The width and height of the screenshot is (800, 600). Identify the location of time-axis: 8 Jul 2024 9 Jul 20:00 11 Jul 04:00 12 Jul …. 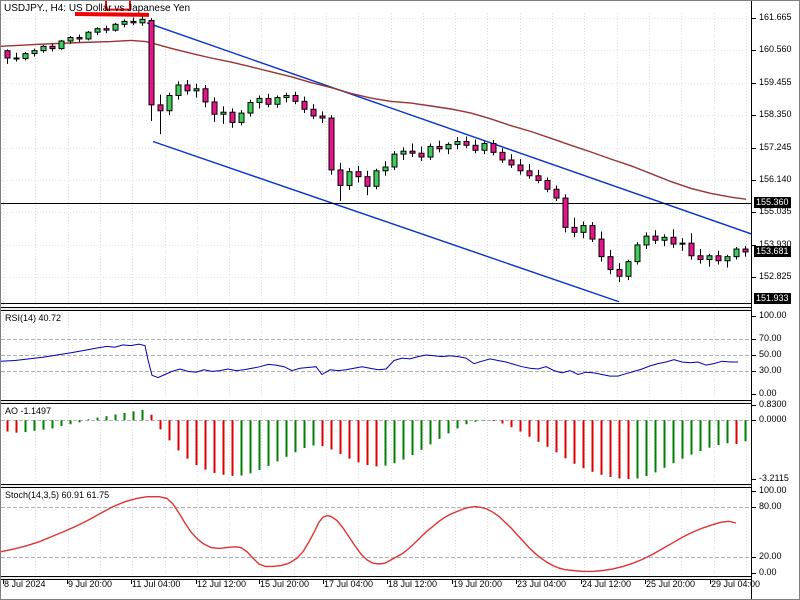
(380, 589).